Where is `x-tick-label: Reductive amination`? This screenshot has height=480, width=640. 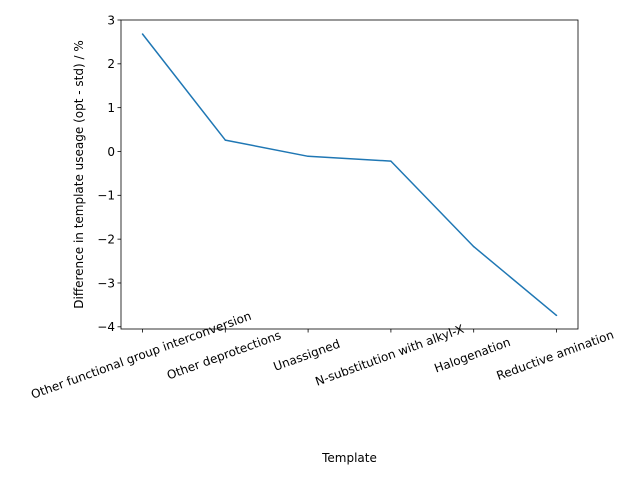
x-tick-label: Reductive amination is located at coordinates (555, 355).